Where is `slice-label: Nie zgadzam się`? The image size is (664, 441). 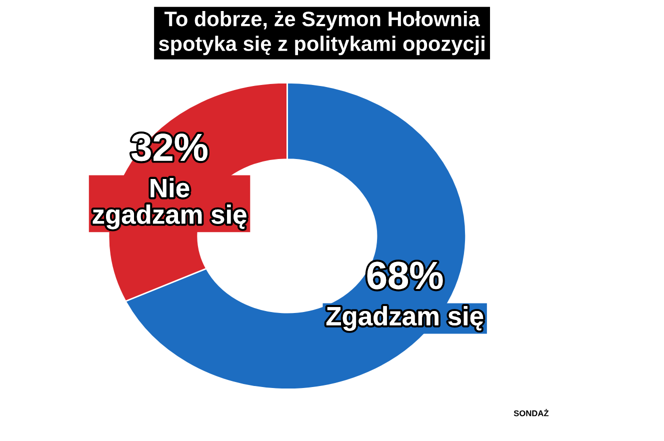 slice-label: Nie zgadzam się is located at coordinates (169, 204).